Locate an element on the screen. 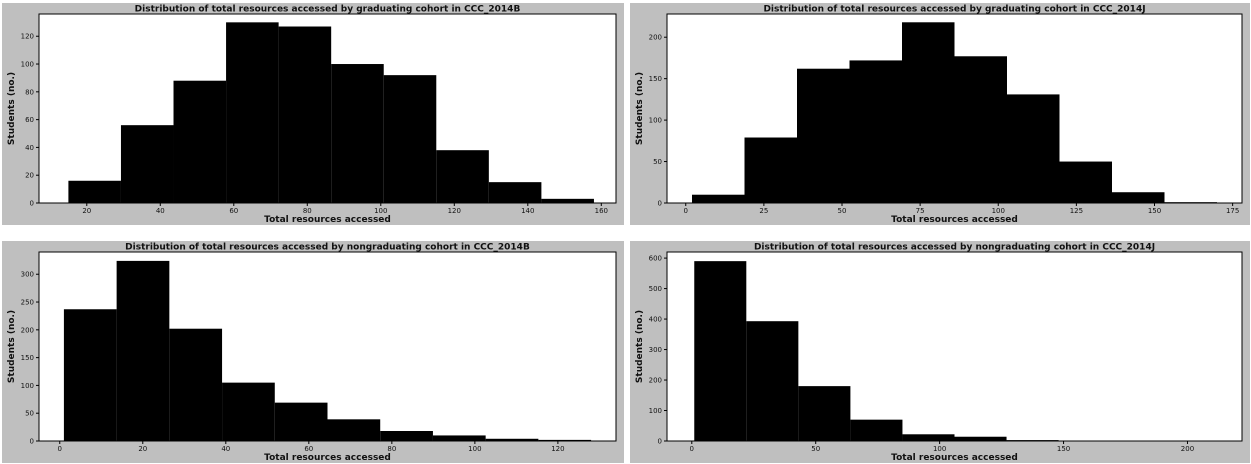  x-tick-label: 120 is located at coordinates (557, 449).